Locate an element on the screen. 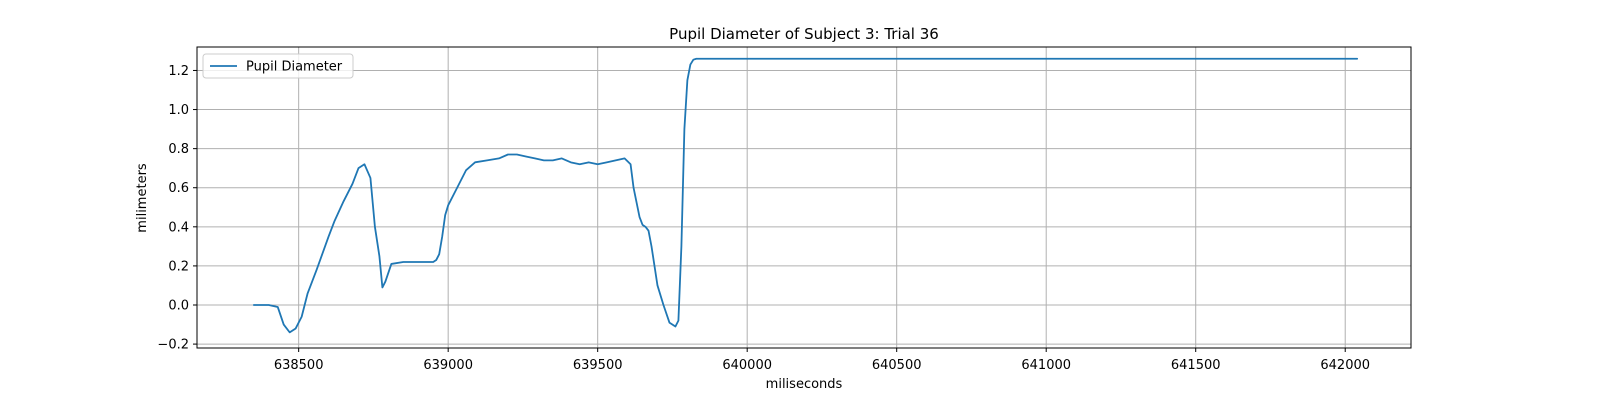 Image resolution: width=1600 pixels, height=400 pixels. y-tick-label: 0.0 is located at coordinates (178, 306).